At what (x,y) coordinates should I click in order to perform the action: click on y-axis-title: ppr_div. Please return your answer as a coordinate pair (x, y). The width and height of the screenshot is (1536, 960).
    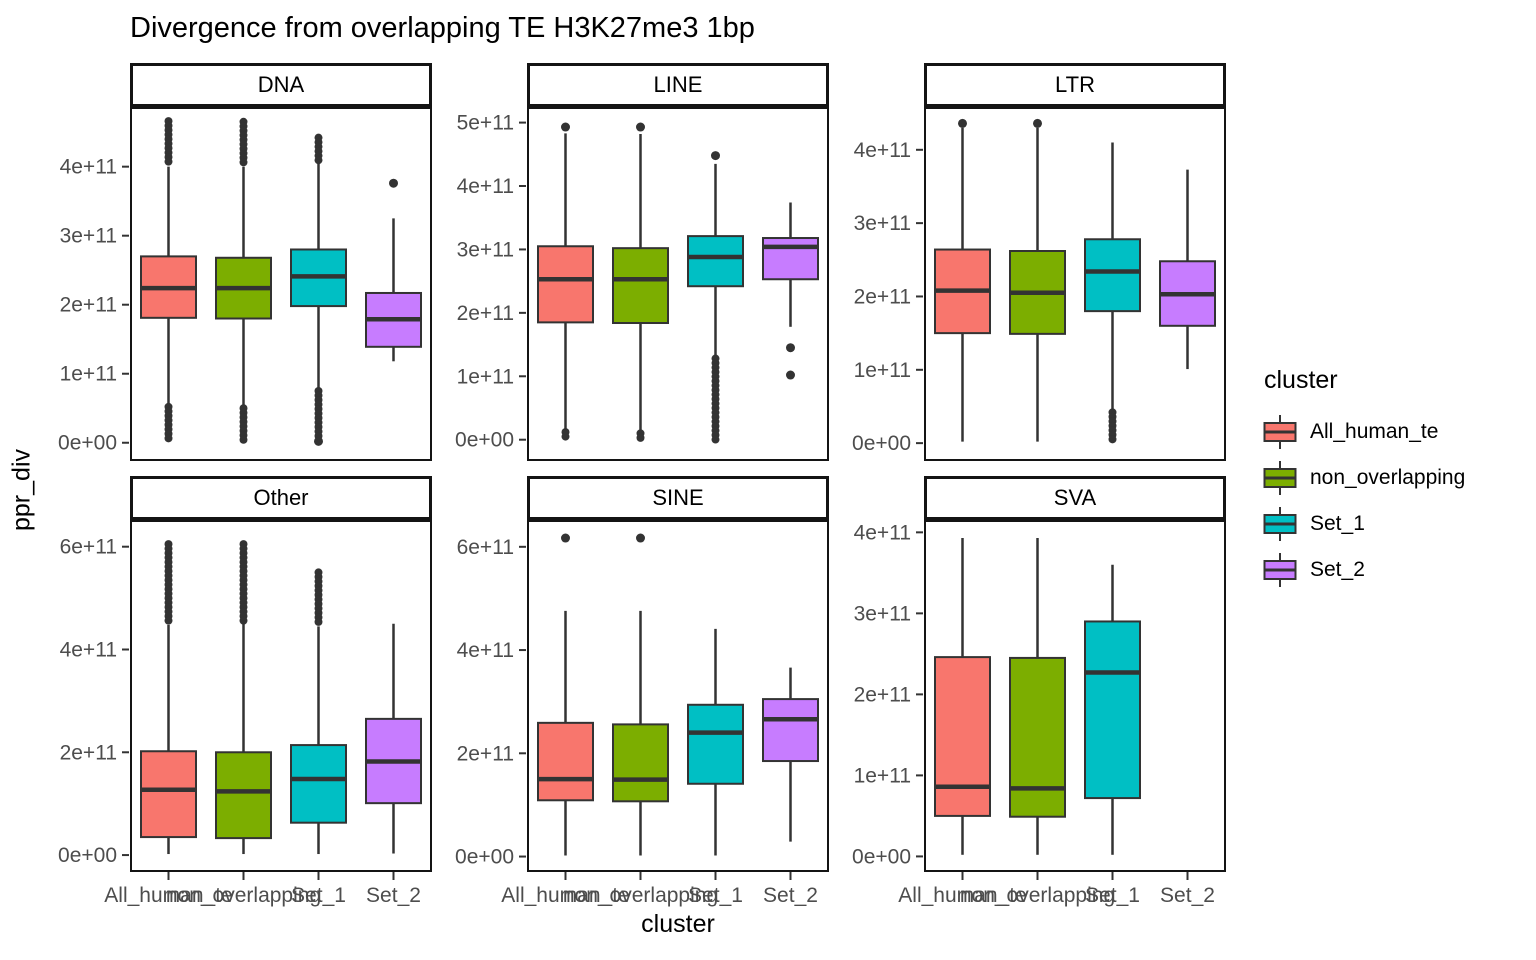
    Looking at the image, I should click on (21, 490).